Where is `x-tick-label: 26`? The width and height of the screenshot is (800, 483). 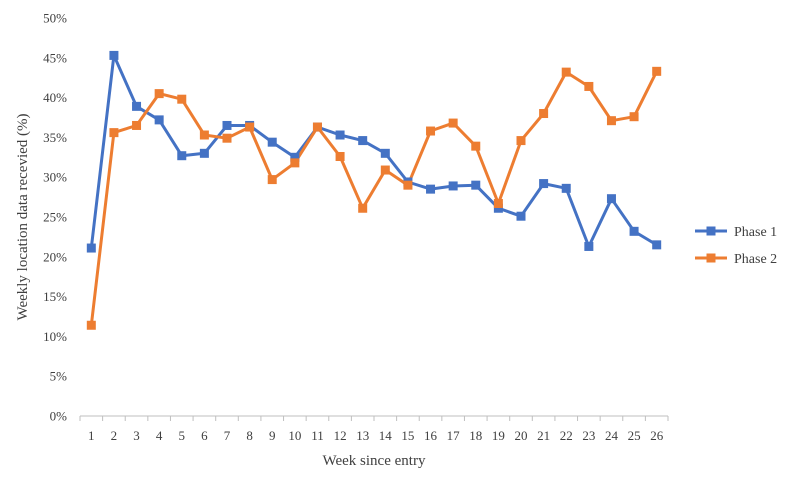 x-tick-label: 26 is located at coordinates (657, 435).